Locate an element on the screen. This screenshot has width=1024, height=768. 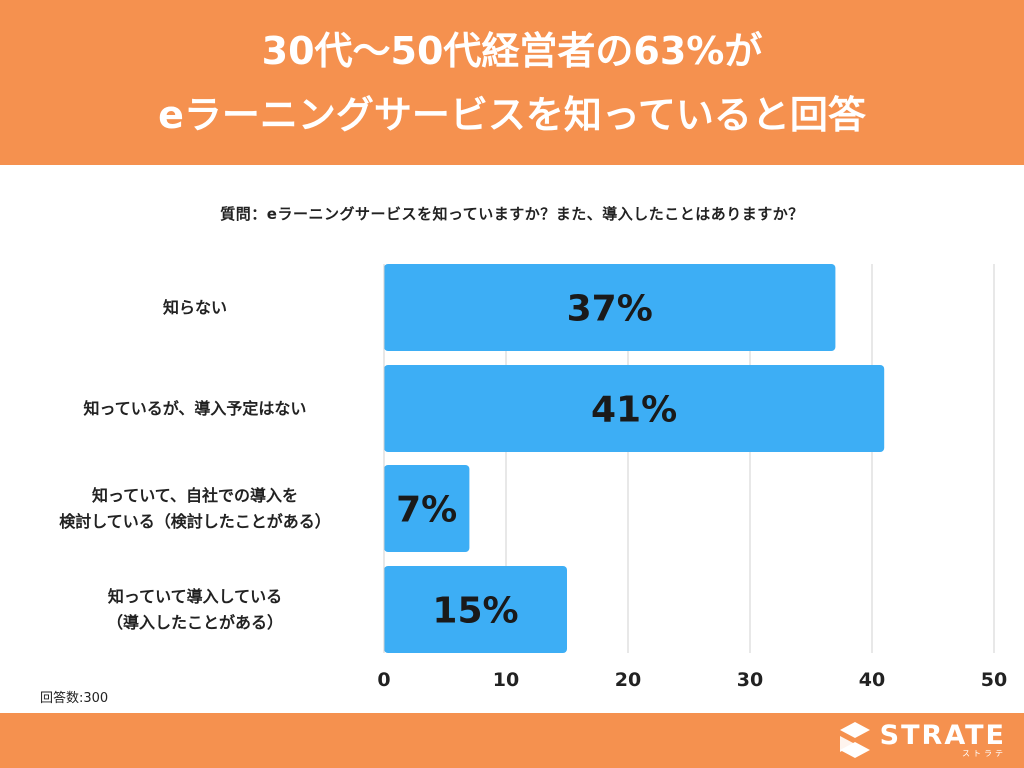
category-label: 知っていて導入している （導入したことがある） is located at coordinates (195, 609).